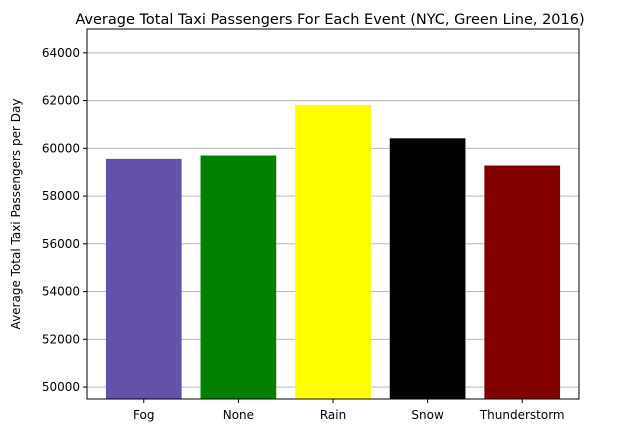 The image size is (638, 433). I want to click on bar-thunderstorm, so click(522, 282).